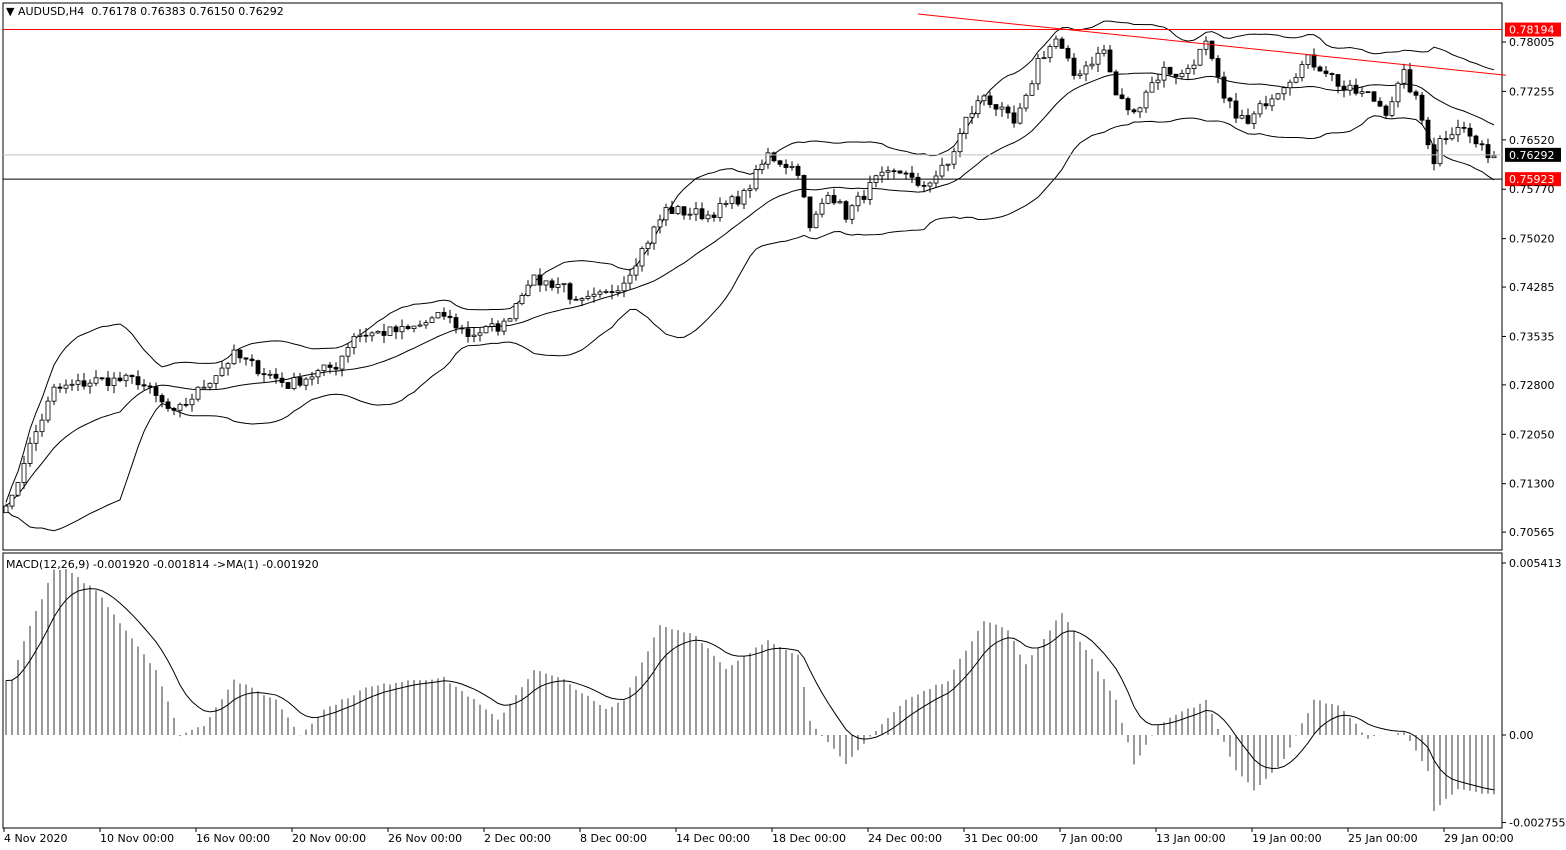 The height and width of the screenshot is (850, 1566). I want to click on collapse-triangle-icon: ▼, so click(10, 11).